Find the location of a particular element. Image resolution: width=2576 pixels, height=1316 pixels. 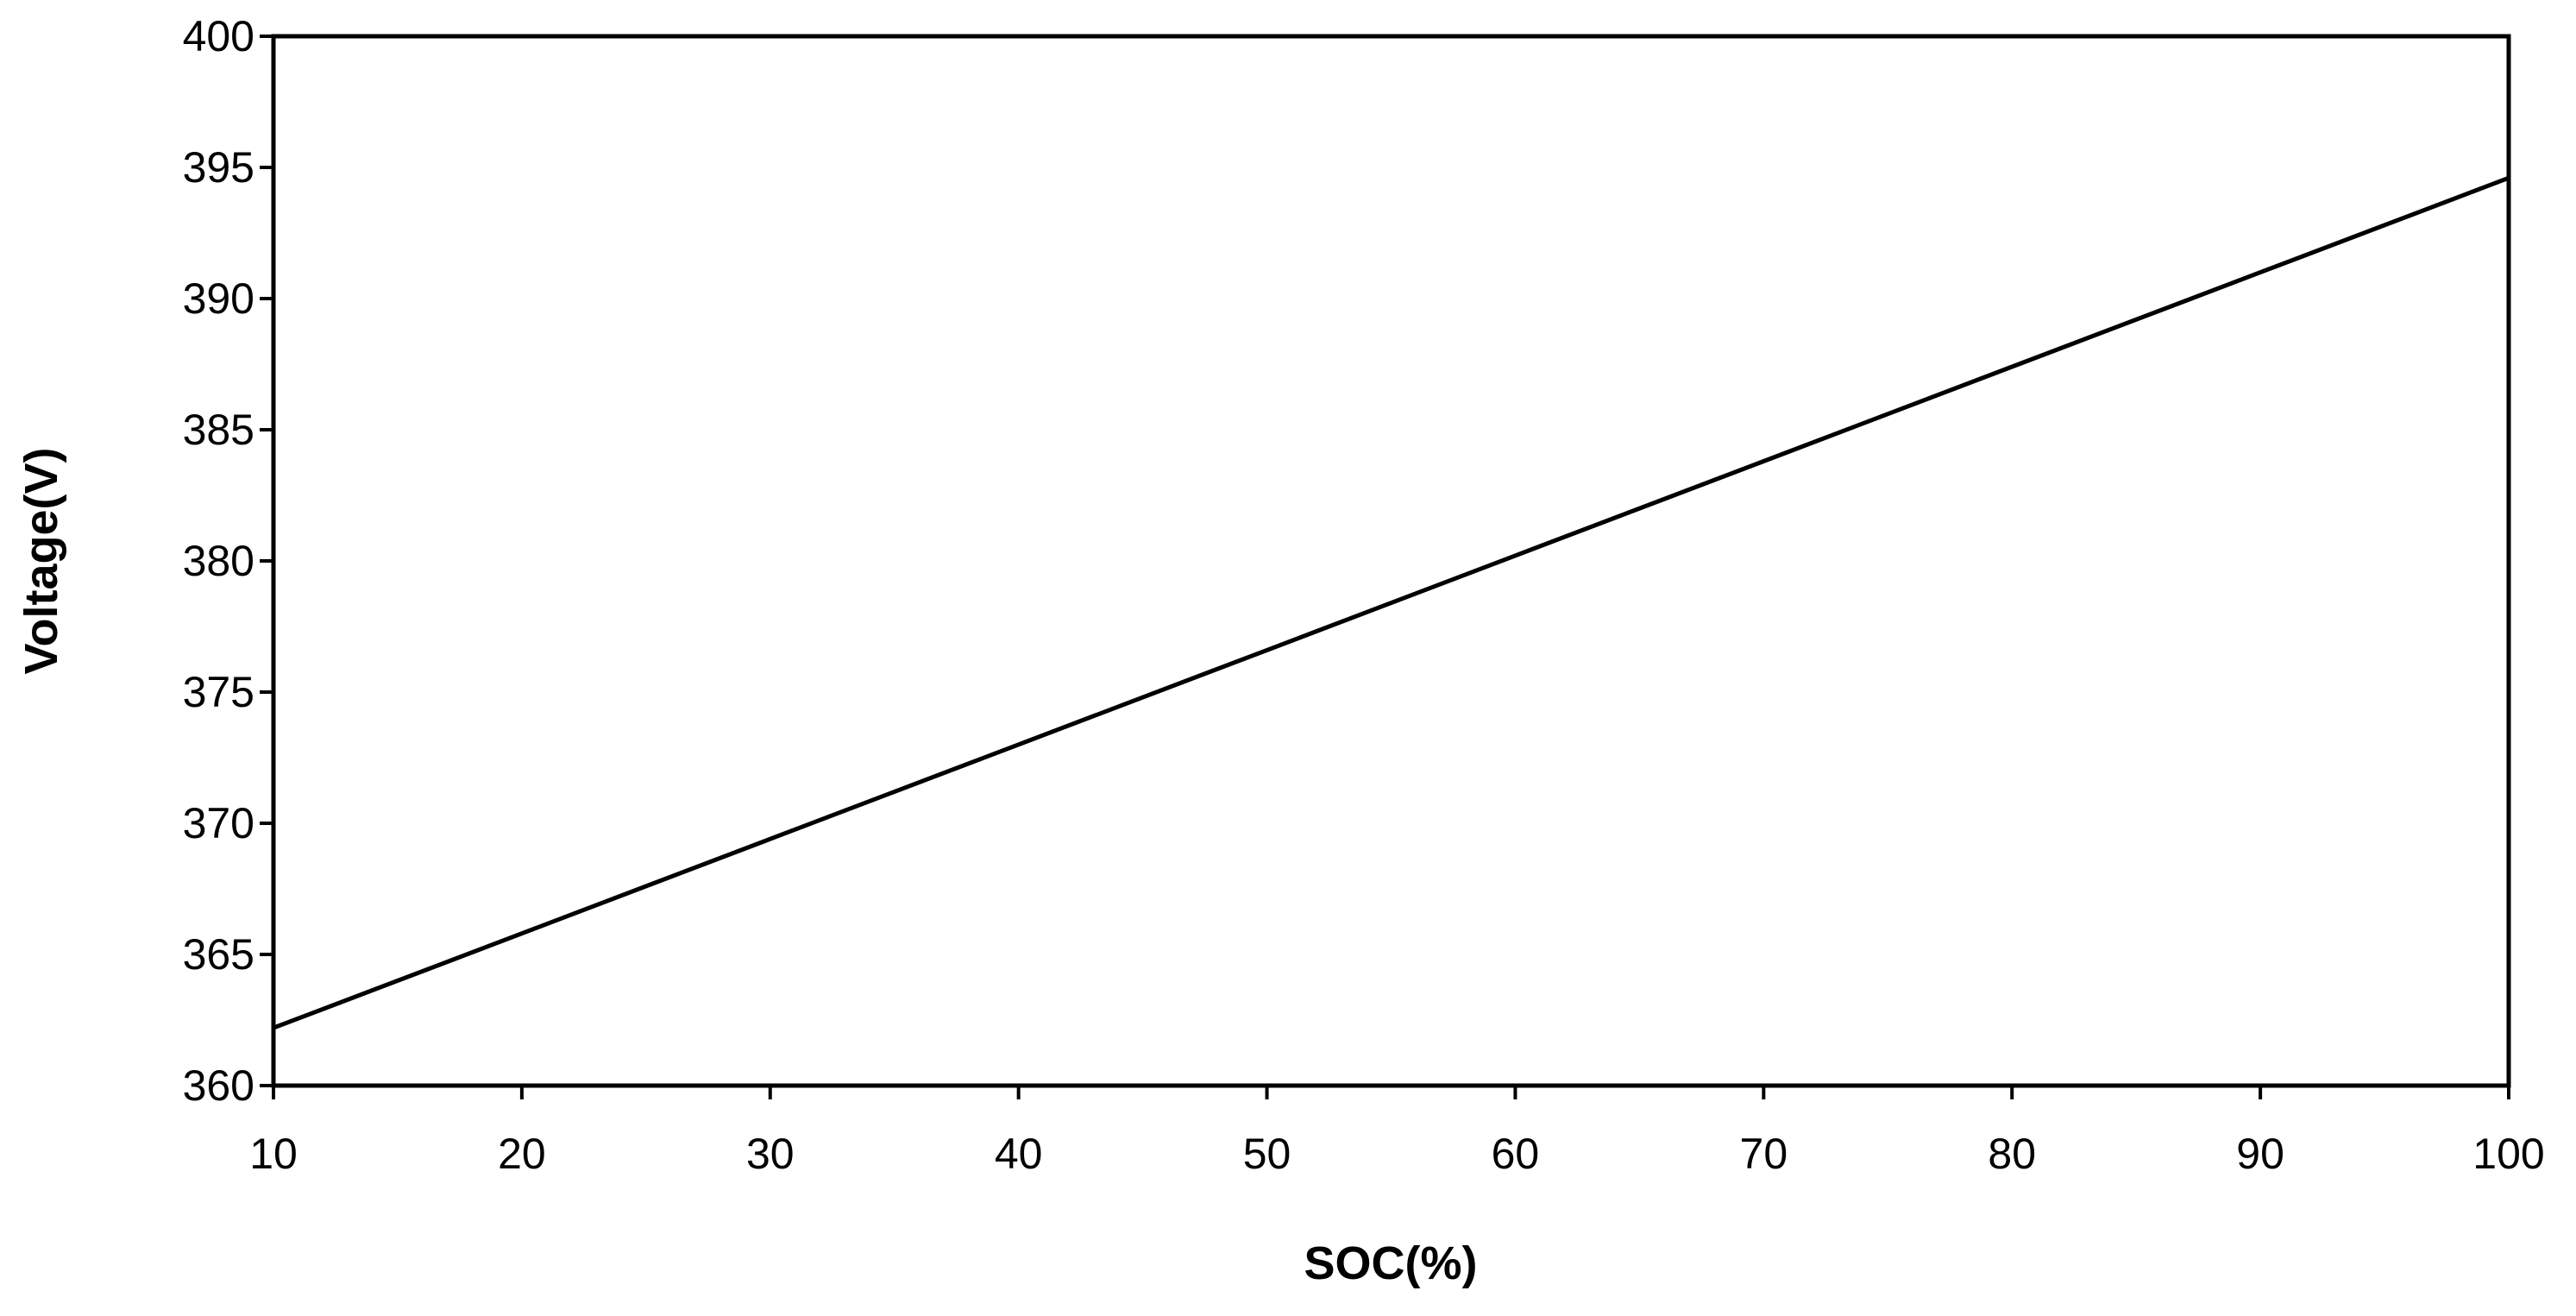

x-tick-label: 40 is located at coordinates (1019, 1154).